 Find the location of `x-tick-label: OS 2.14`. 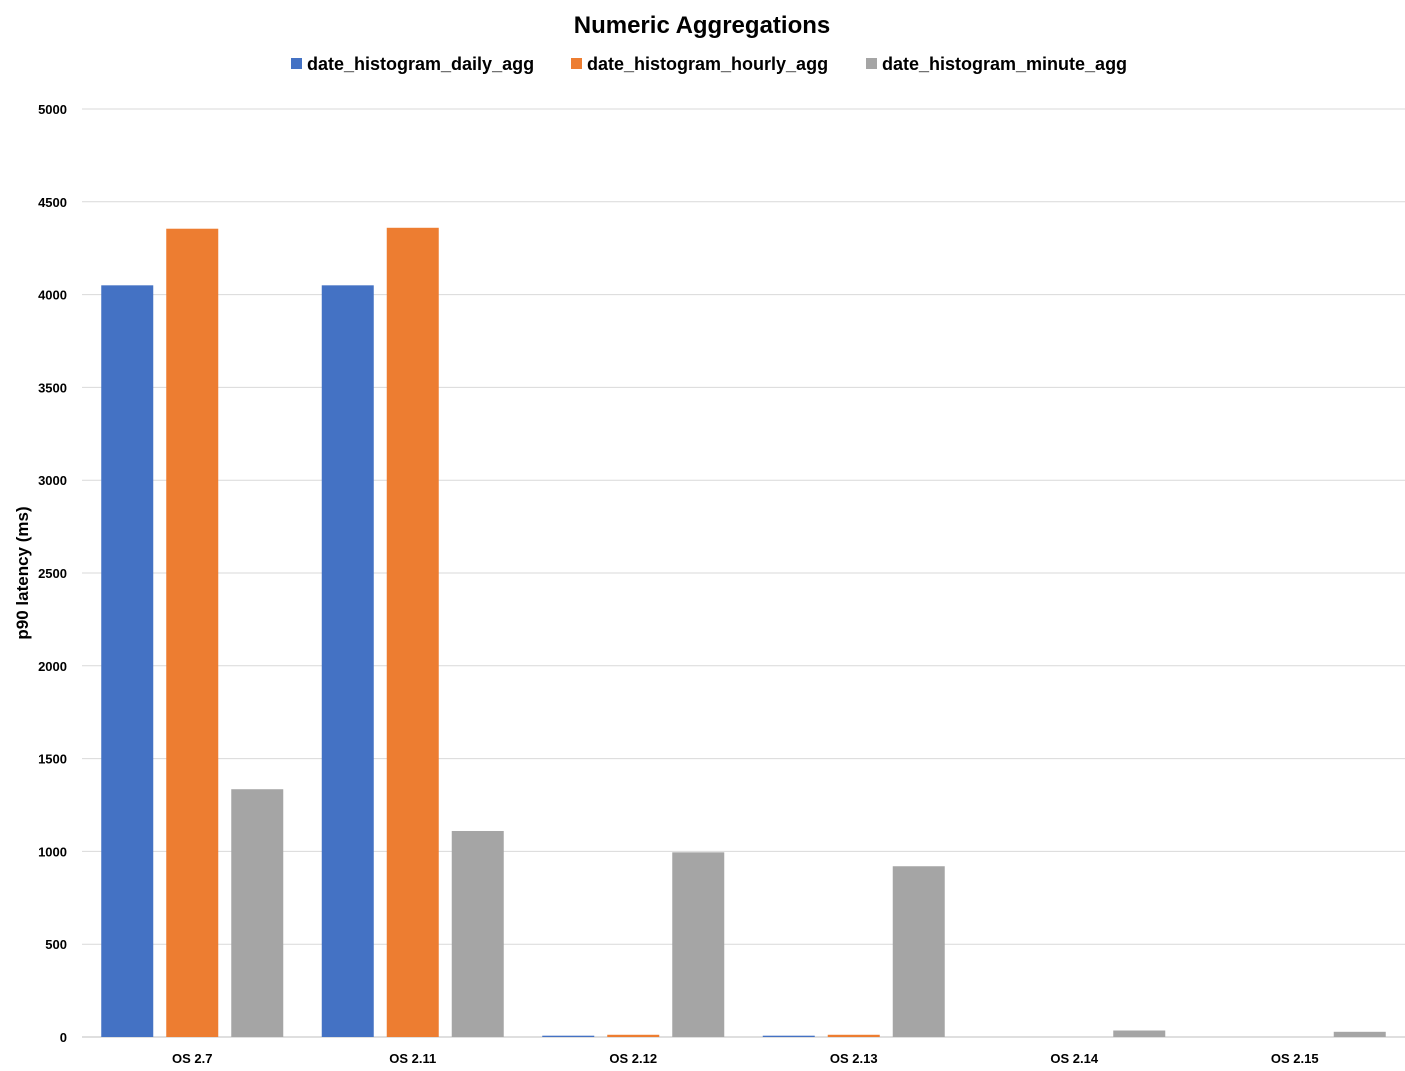

x-tick-label: OS 2.14 is located at coordinates (1074, 1058).